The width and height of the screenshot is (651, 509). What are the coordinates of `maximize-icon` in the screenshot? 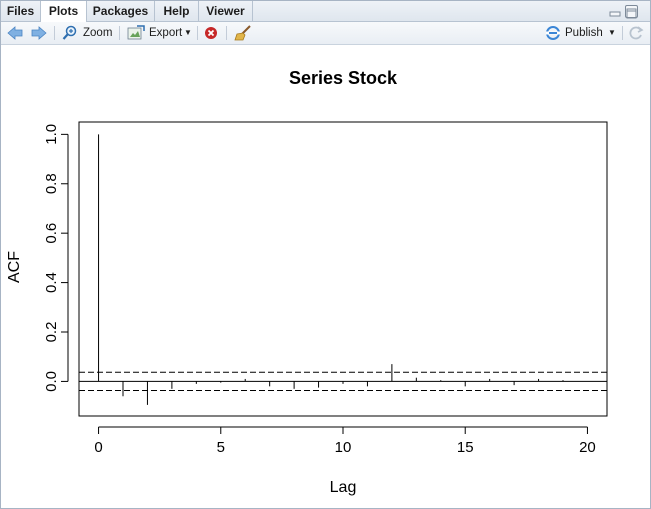 It's located at (631, 13).